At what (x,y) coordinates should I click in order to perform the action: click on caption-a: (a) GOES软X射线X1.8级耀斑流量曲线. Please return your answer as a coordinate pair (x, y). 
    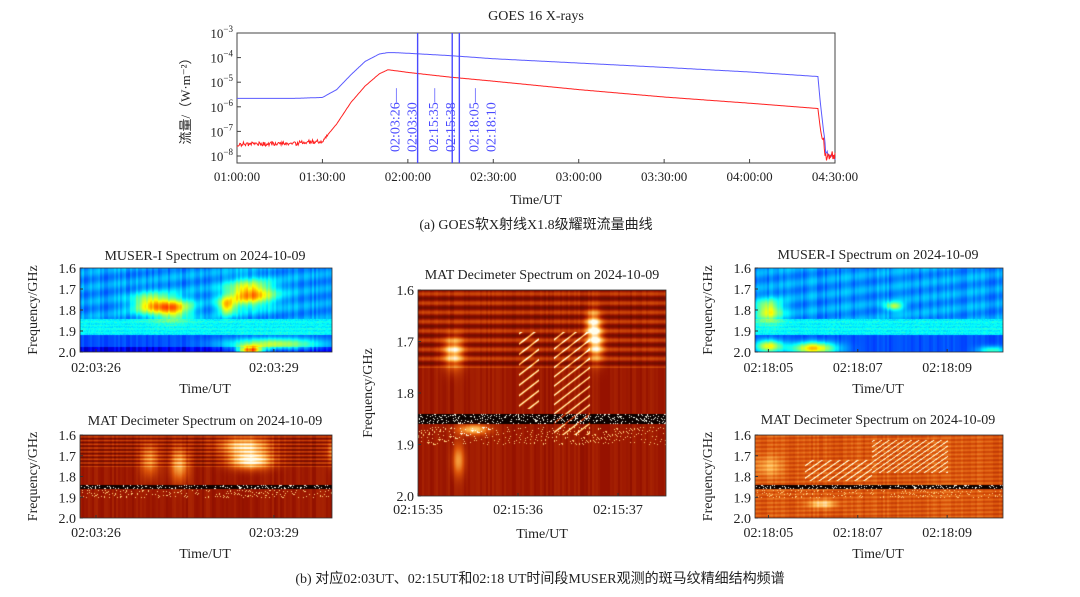
    Looking at the image, I should click on (535, 225).